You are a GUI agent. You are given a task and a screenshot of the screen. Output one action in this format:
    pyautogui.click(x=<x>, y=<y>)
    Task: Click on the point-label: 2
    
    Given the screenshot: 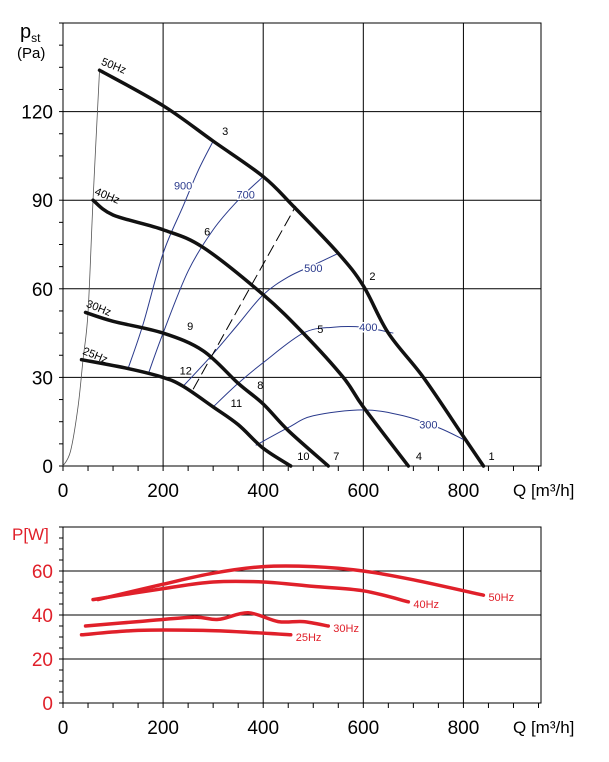 What is the action you would take?
    pyautogui.click(x=372, y=277)
    